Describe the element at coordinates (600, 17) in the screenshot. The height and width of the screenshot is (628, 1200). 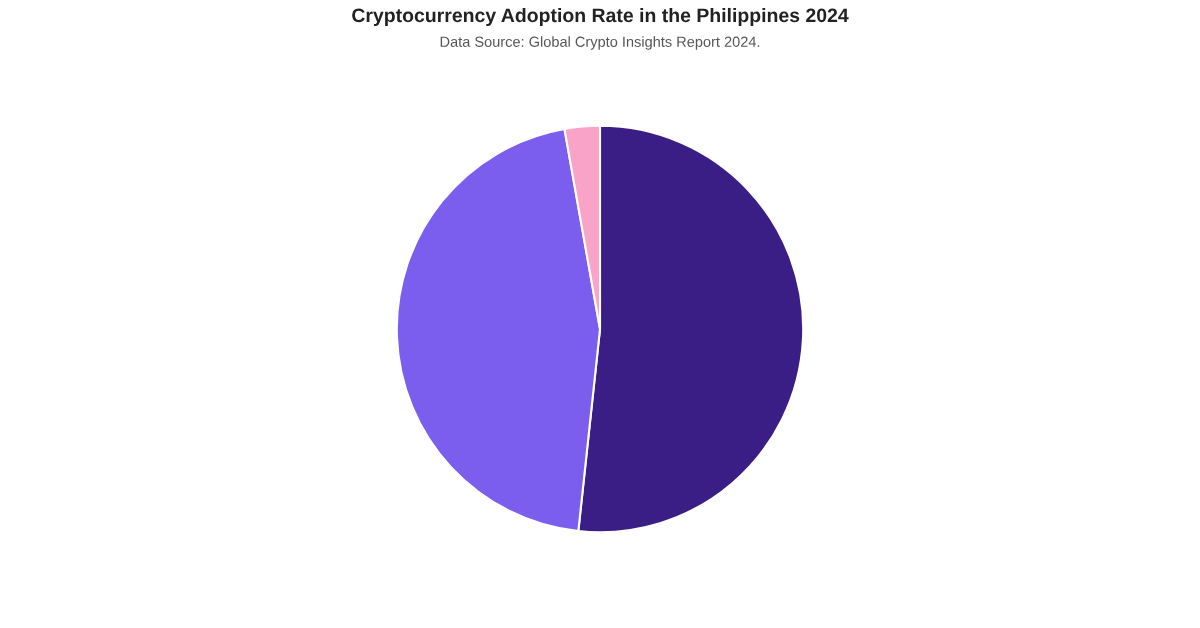
I see `chart-title: Cryptocurrency Adoption Rate in the Philippines 2024` at that location.